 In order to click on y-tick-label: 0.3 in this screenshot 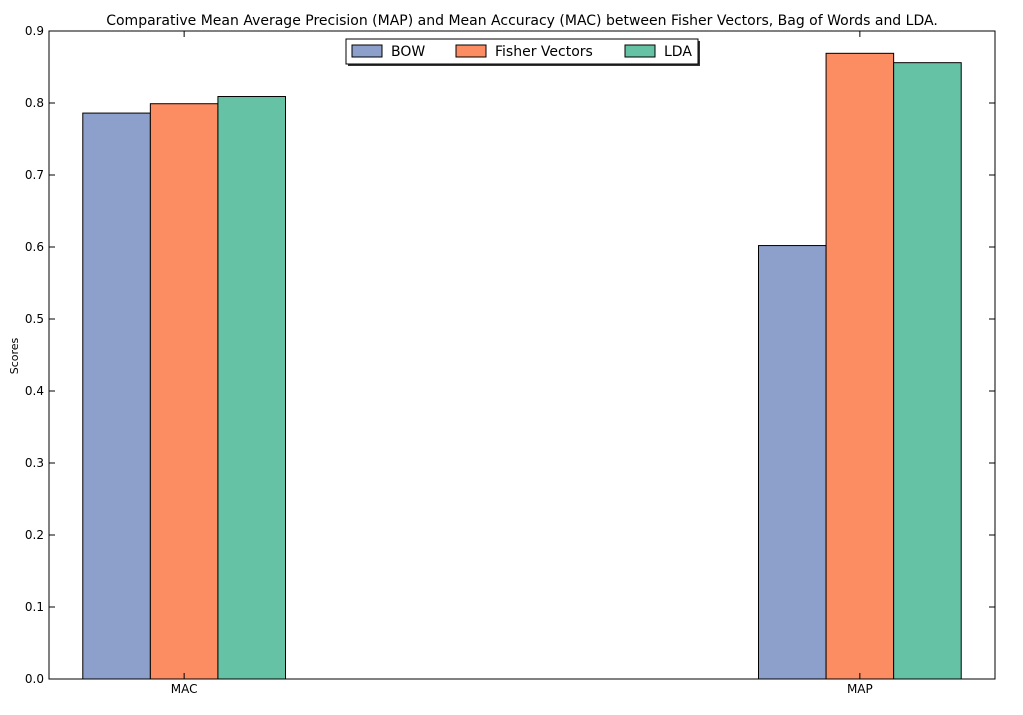, I will do `click(34, 463)`.